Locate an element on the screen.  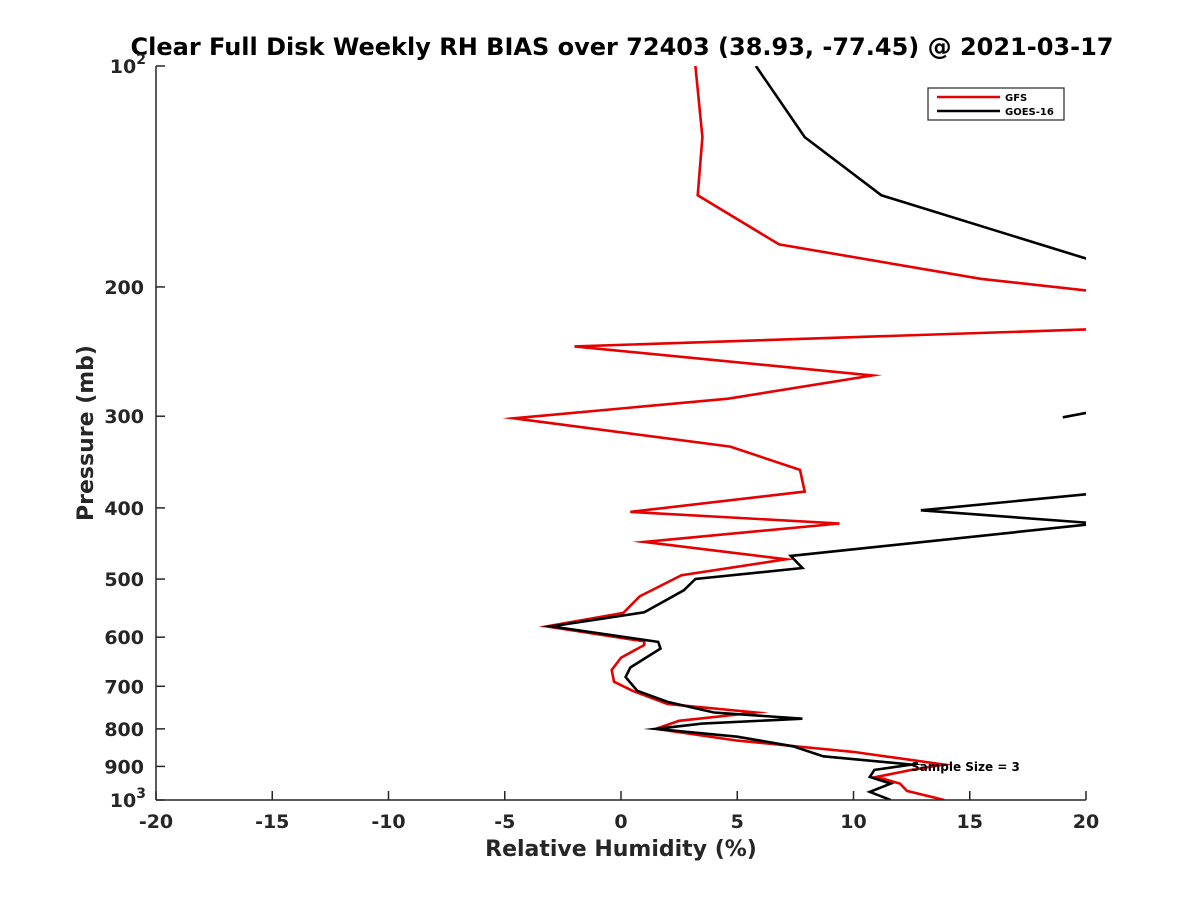
y-tick-label: 400 is located at coordinates (124, 509).